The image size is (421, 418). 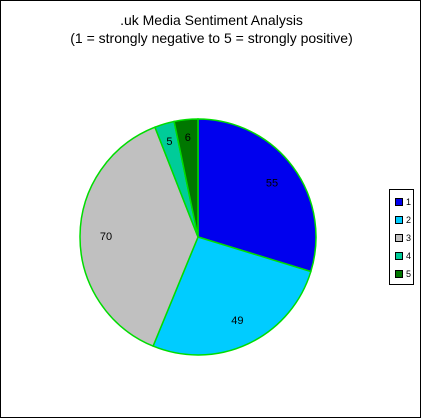 I want to click on slice-value-label-5: 6, so click(x=188, y=138).